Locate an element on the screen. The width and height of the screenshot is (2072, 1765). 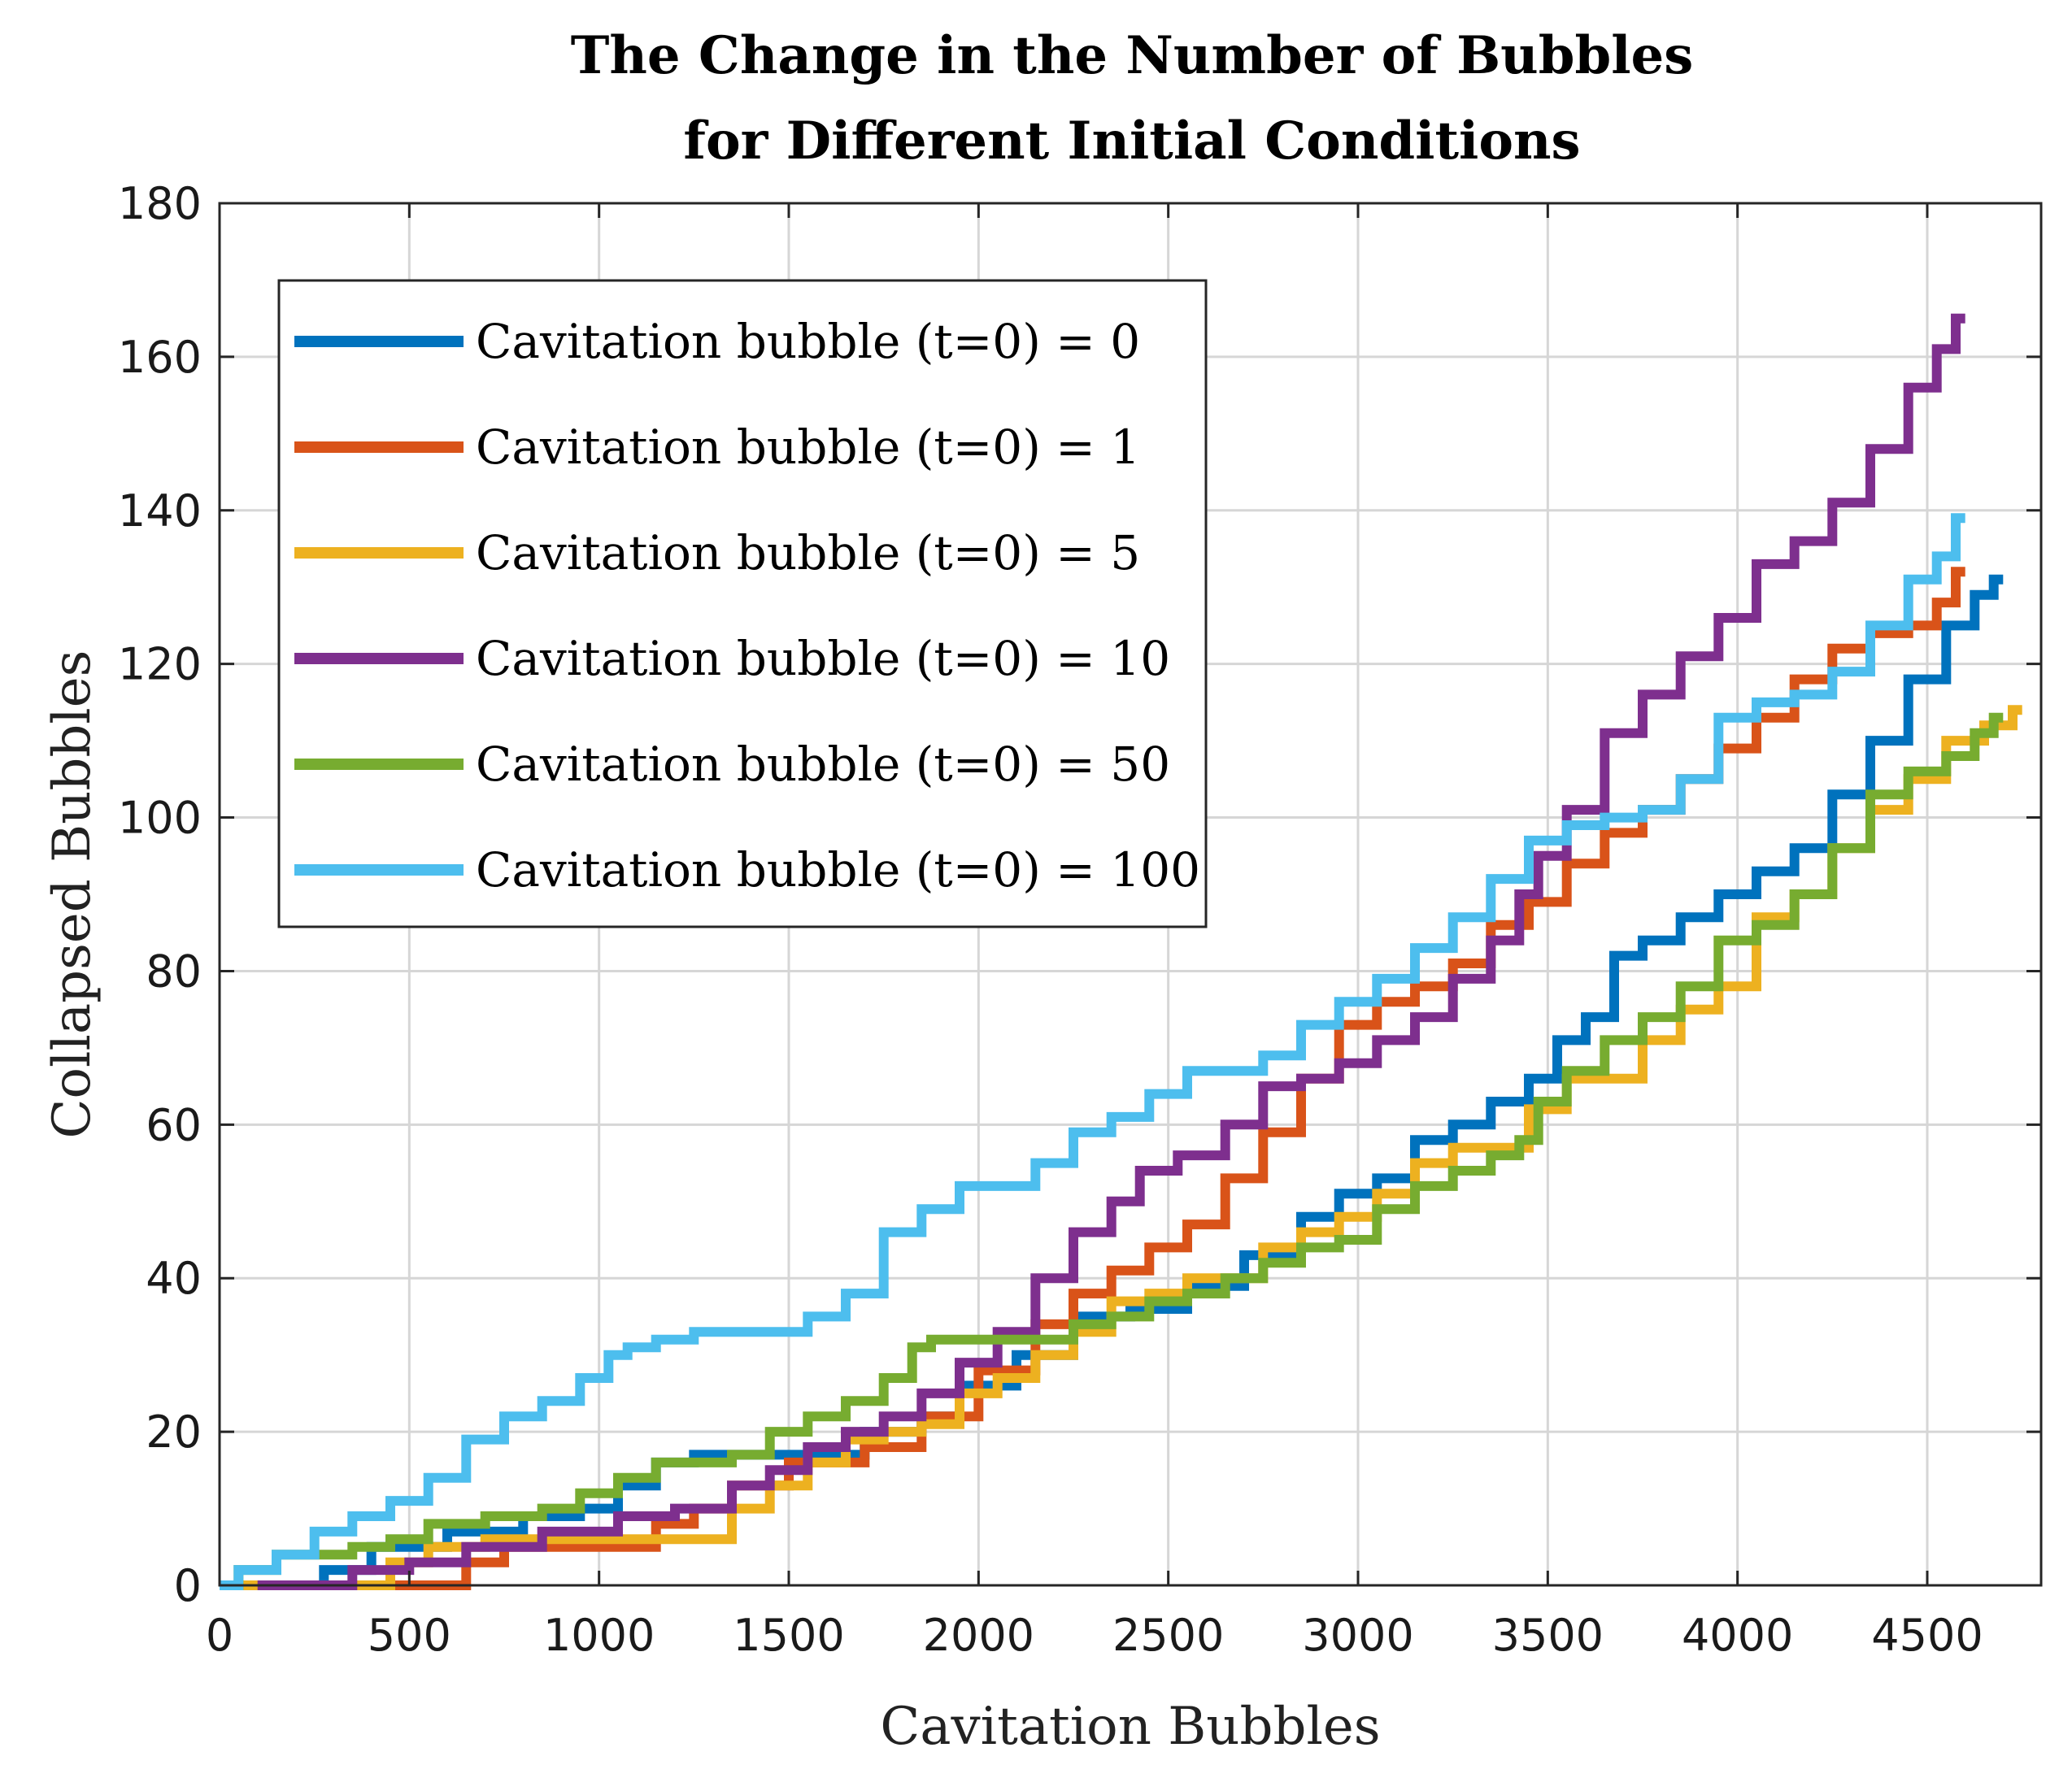
legend-label-5: Cavitation bubble (t=0) = 100 is located at coordinates (838, 870).